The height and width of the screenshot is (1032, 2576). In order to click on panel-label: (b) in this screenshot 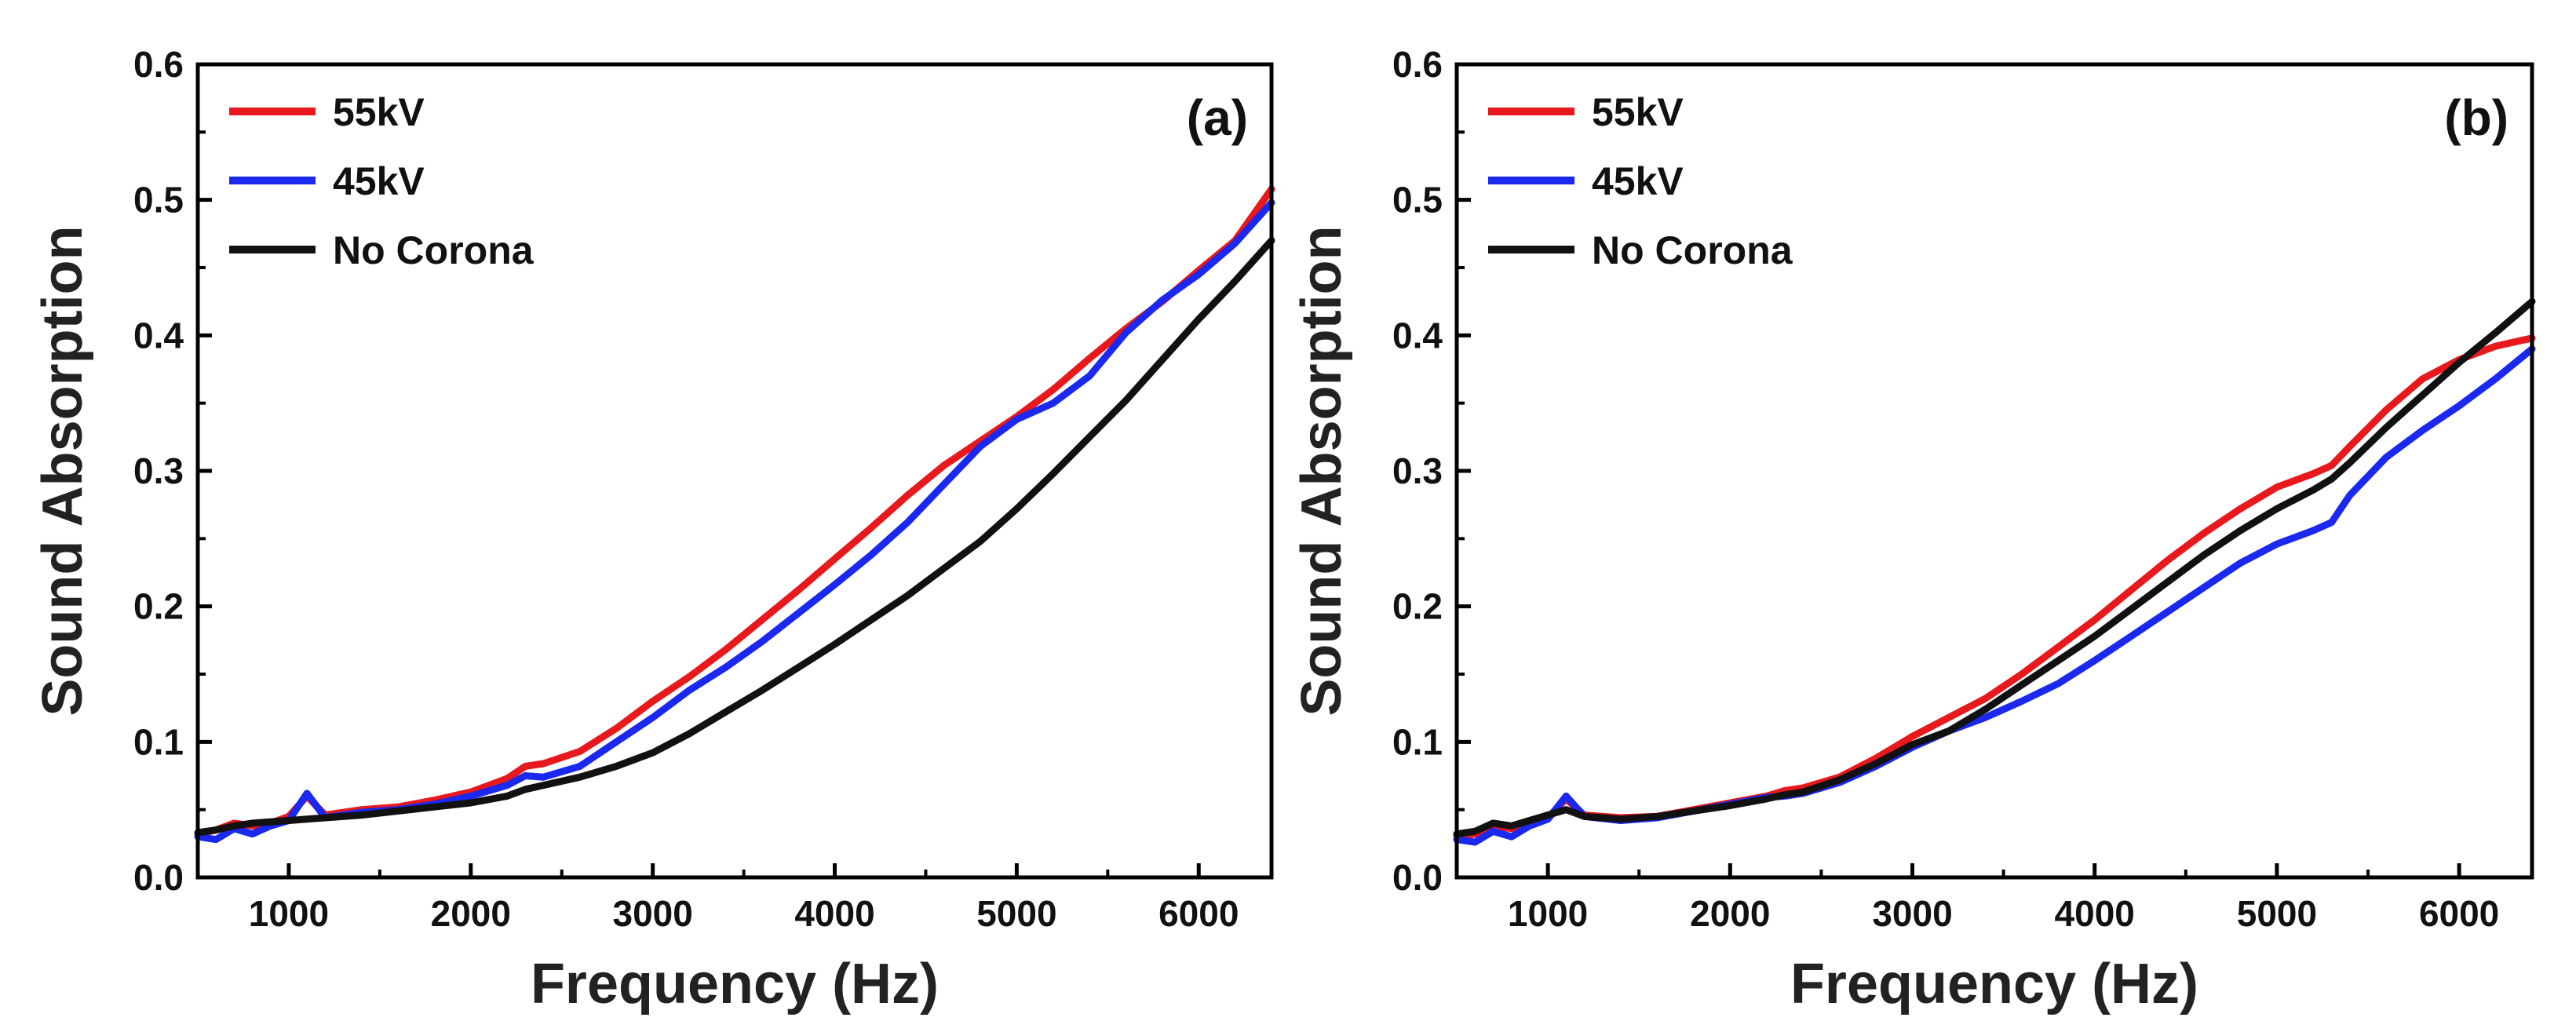, I will do `click(2476, 117)`.